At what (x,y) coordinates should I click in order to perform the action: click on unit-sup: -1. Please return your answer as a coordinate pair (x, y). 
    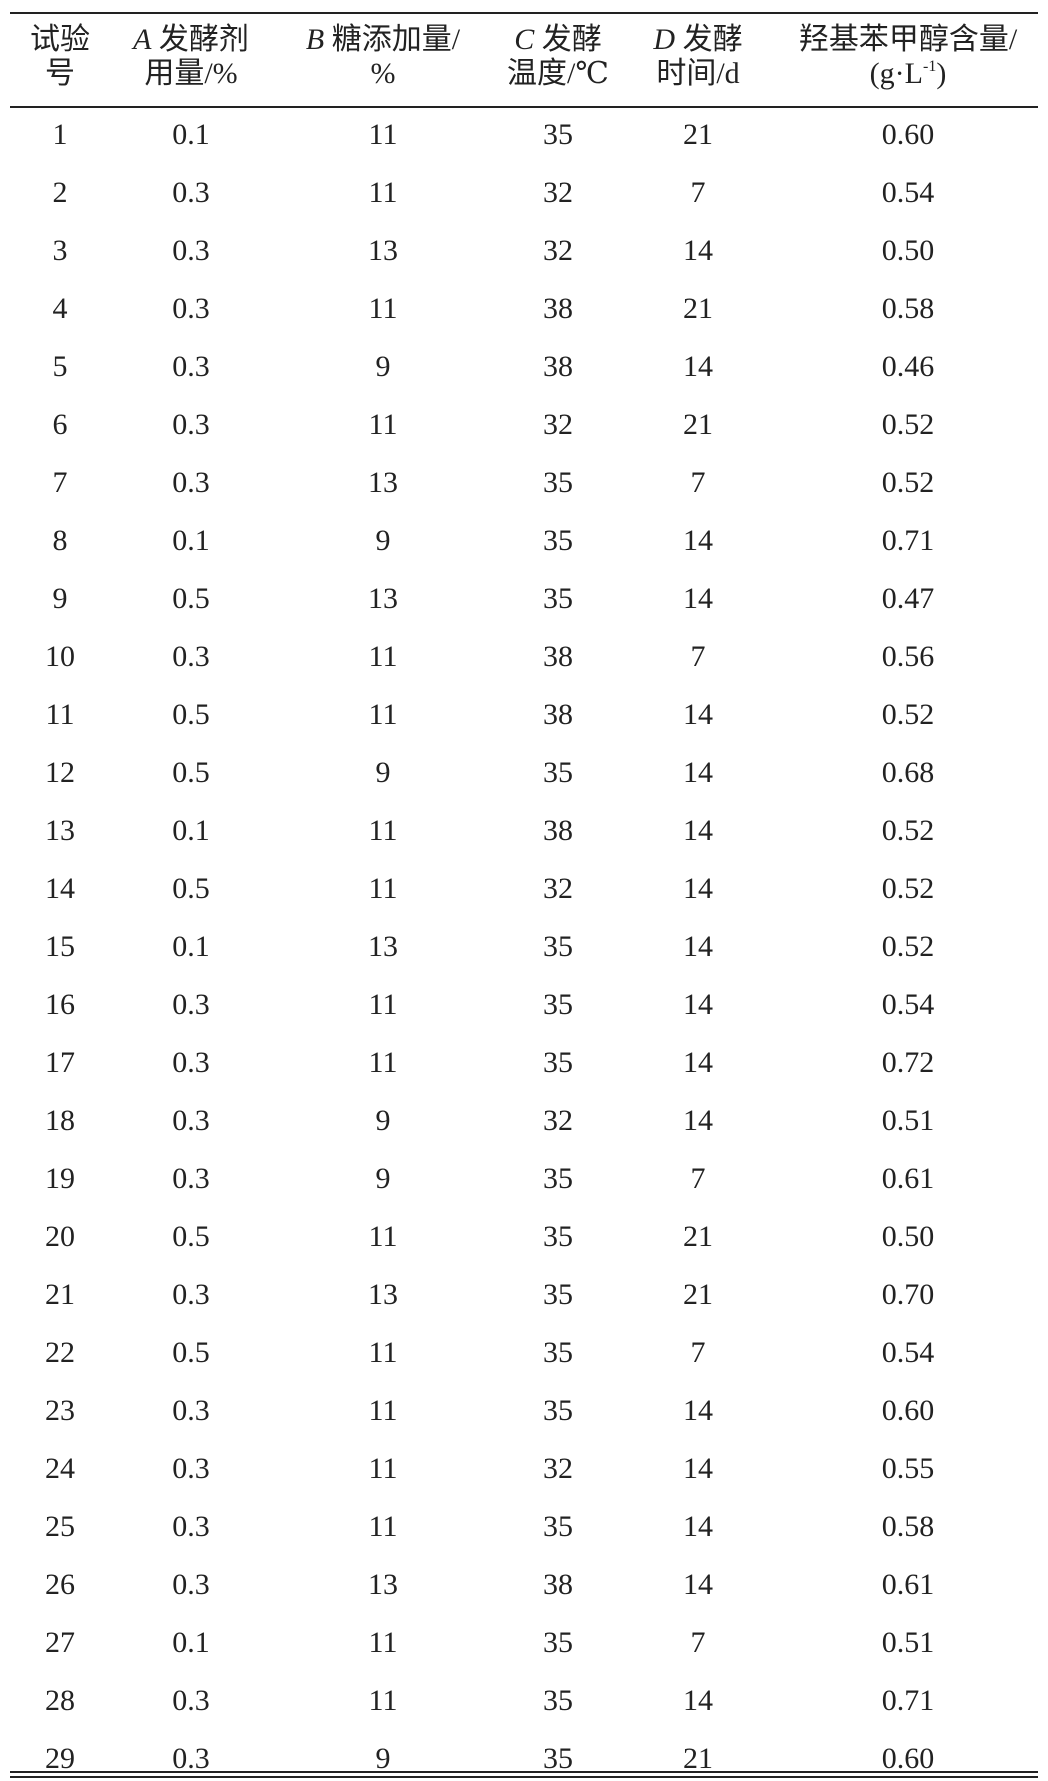
    Looking at the image, I should click on (929, 66).